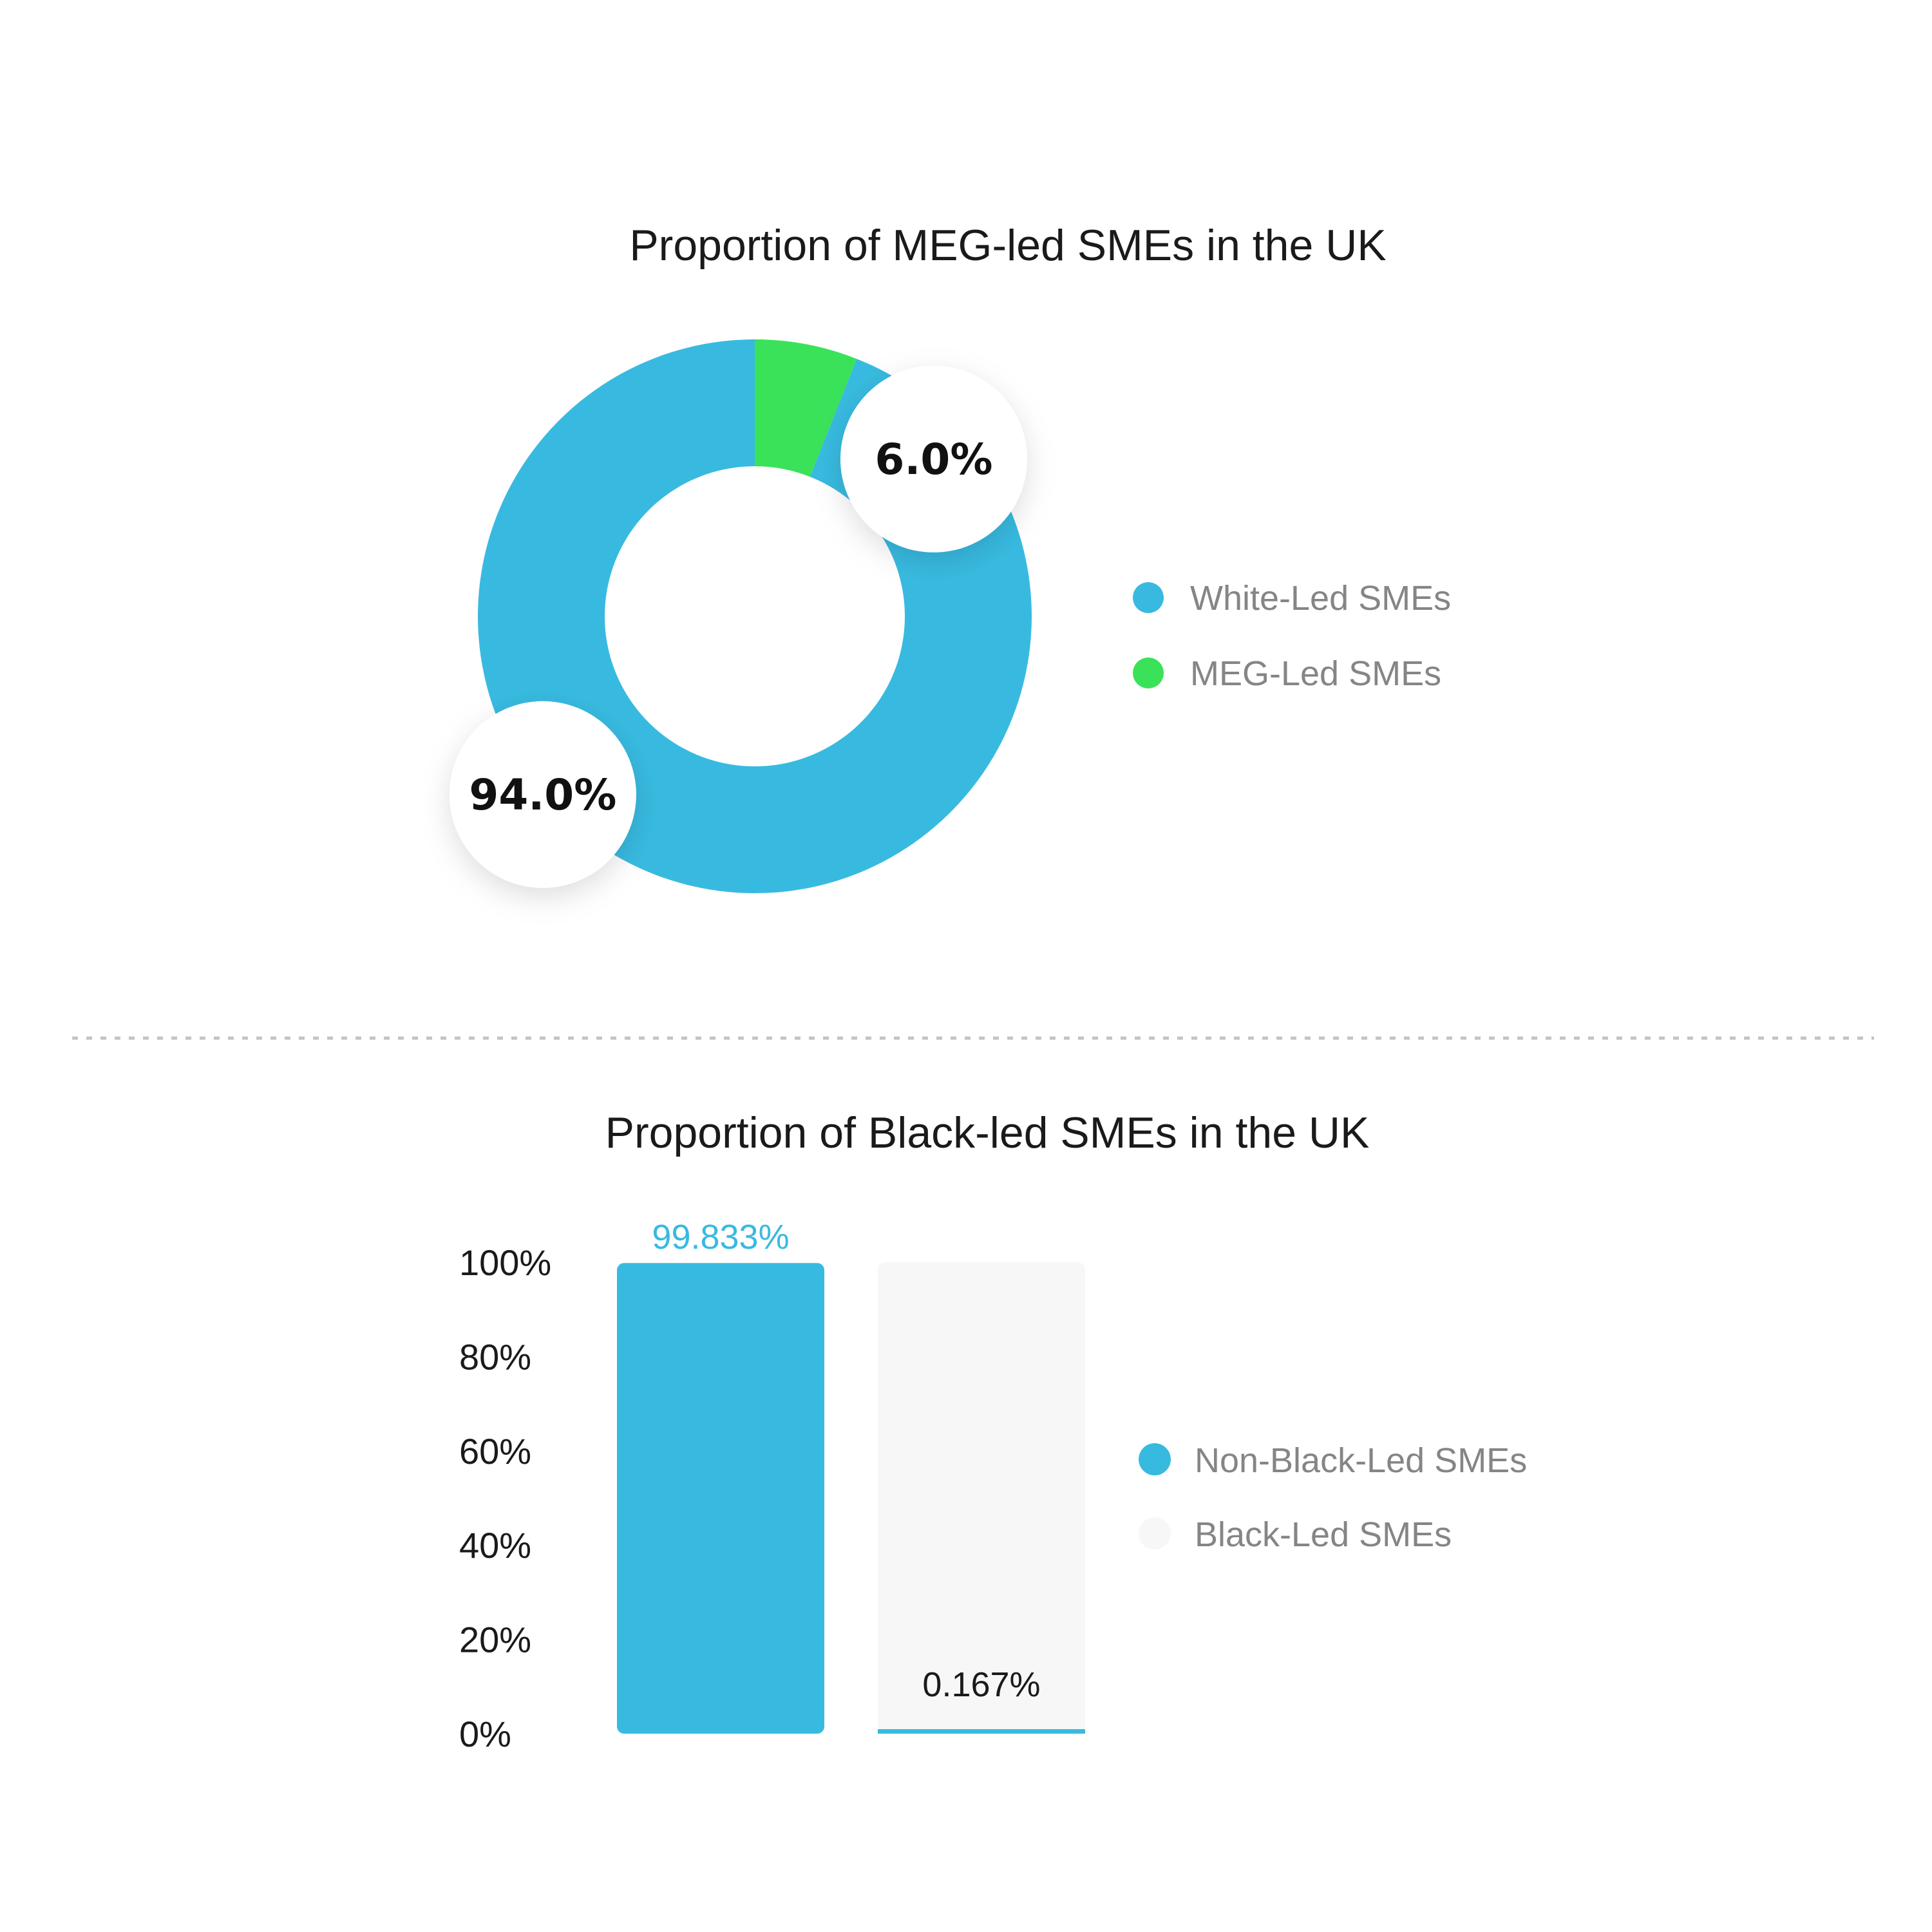 Image resolution: width=1932 pixels, height=1932 pixels. What do you see at coordinates (981, 1731) in the screenshot?
I see `bar-black-led-smes` at bounding box center [981, 1731].